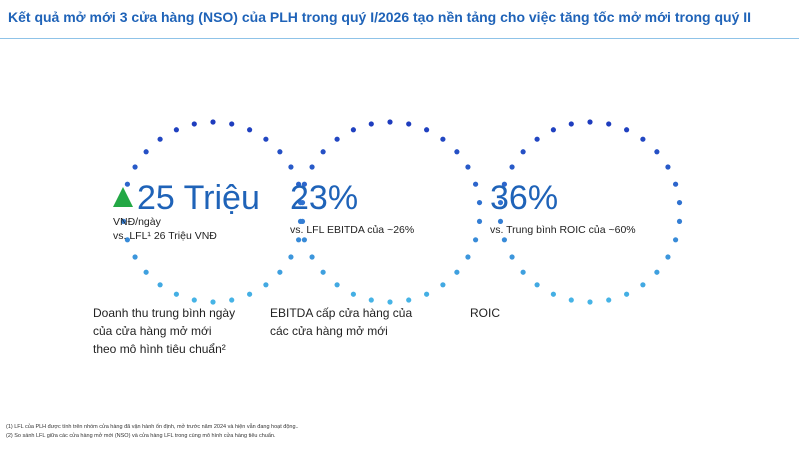  What do you see at coordinates (213, 198) in the screenshot?
I see `card-value: 25 Triệu` at bounding box center [213, 198].